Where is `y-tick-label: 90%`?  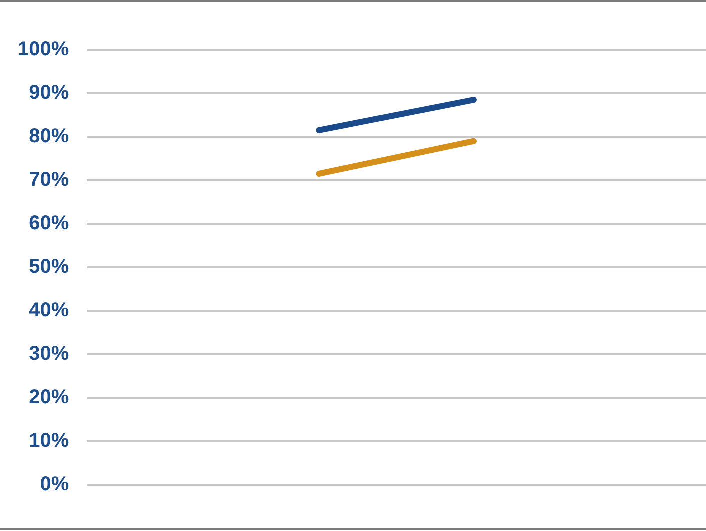 y-tick-label: 90% is located at coordinates (49, 93).